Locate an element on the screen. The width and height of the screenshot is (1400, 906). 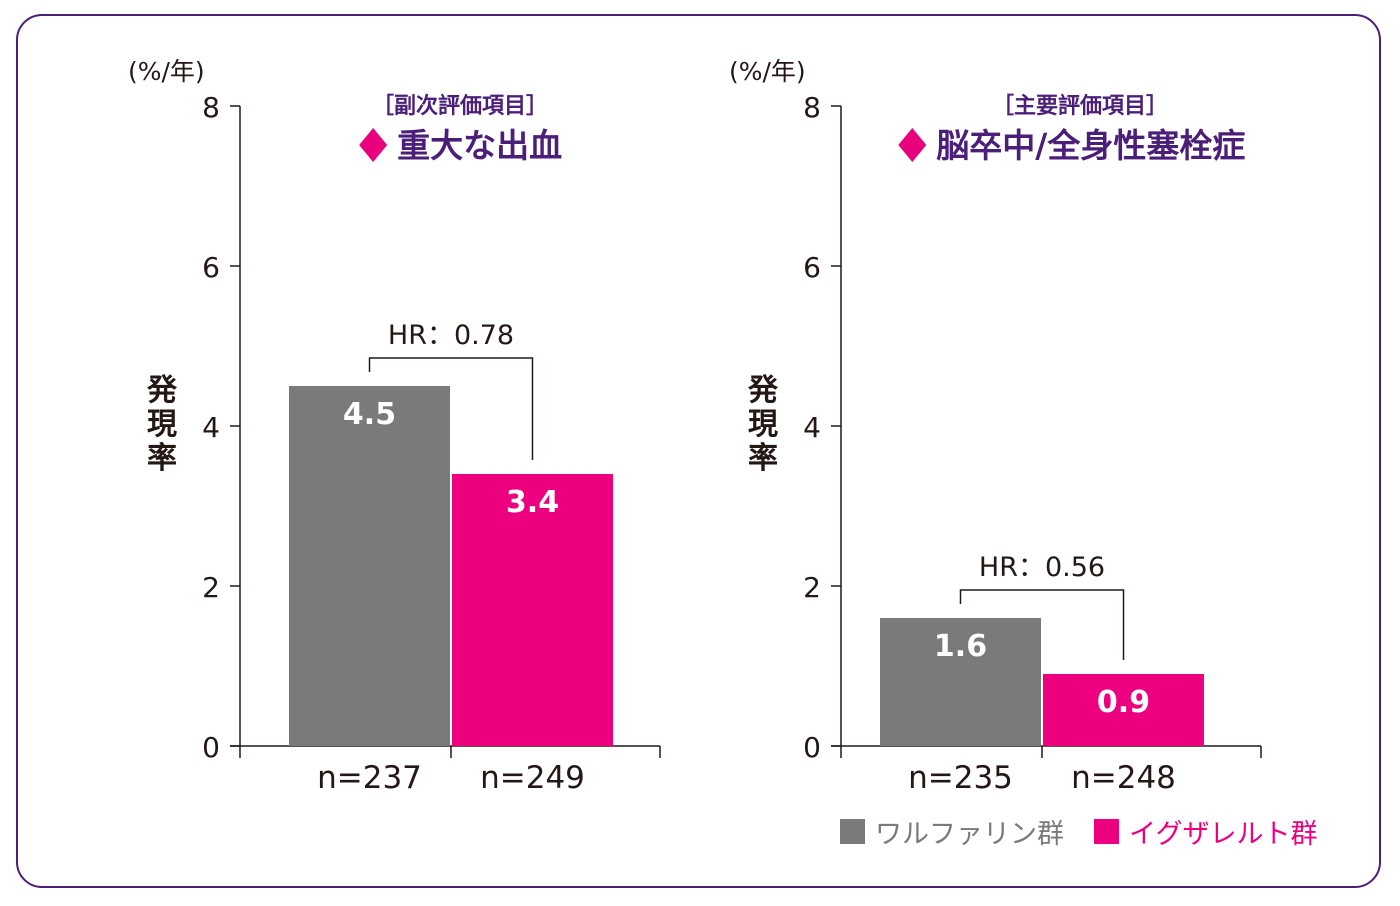
chart-title: 重大な出血 is located at coordinates (479, 145).